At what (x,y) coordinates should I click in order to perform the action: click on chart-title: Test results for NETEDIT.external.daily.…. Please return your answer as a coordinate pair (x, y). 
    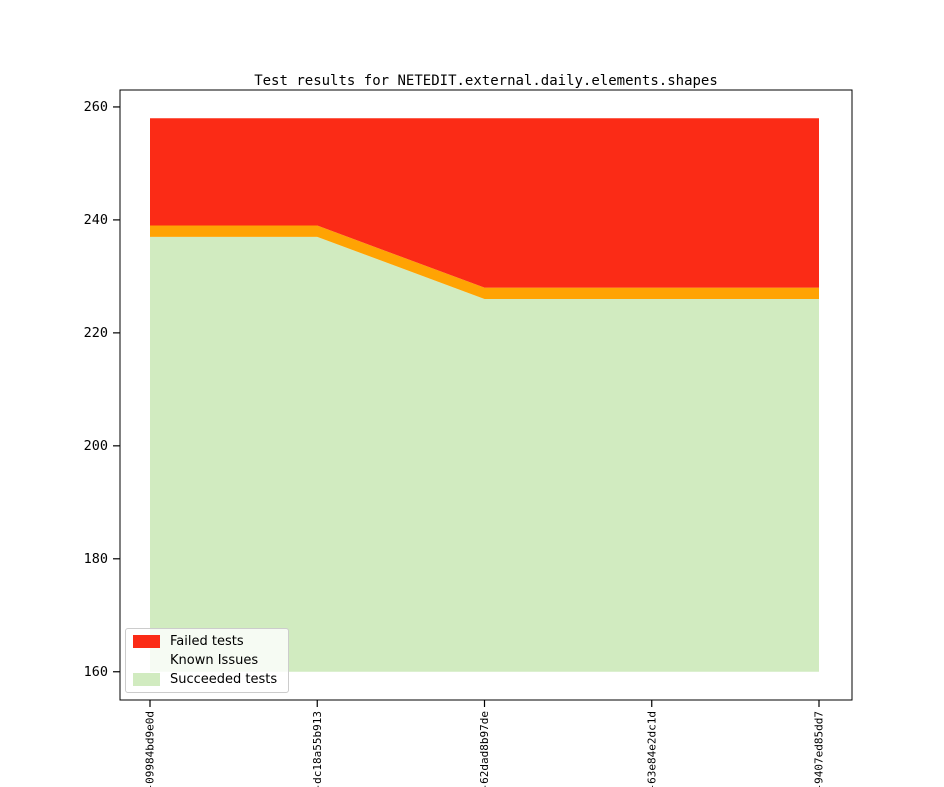
    Looking at the image, I should click on (486, 81).